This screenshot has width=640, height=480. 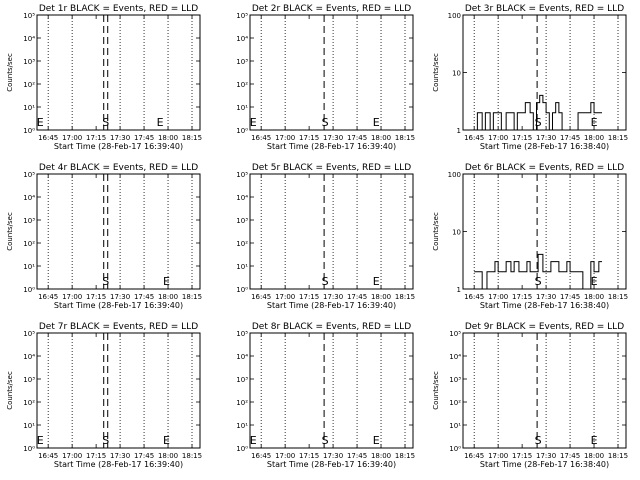 What do you see at coordinates (544, 464) in the screenshot?
I see `x-axis-label: Start Time (28-Feb-17 16:38:40)` at bounding box center [544, 464].